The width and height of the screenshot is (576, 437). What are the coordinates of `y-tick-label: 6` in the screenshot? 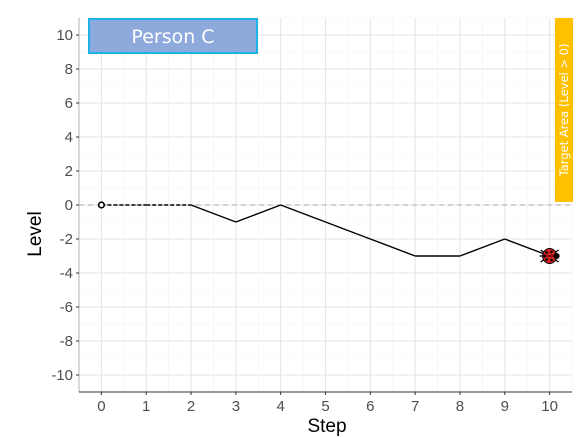 It's located at (69, 103).